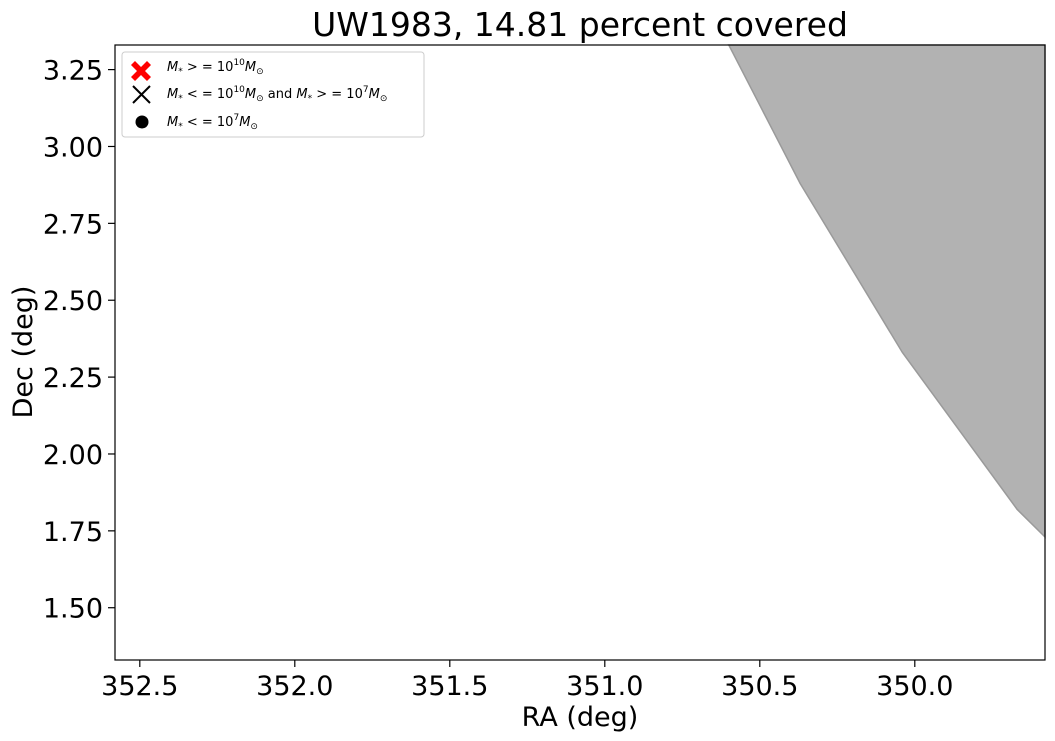 The height and width of the screenshot is (741, 1055). Describe the element at coordinates (277, 94) in the screenshot. I see `legend-label-mid-mass: M* < = 1010M⊙ and M* > = 107M⊙` at that location.